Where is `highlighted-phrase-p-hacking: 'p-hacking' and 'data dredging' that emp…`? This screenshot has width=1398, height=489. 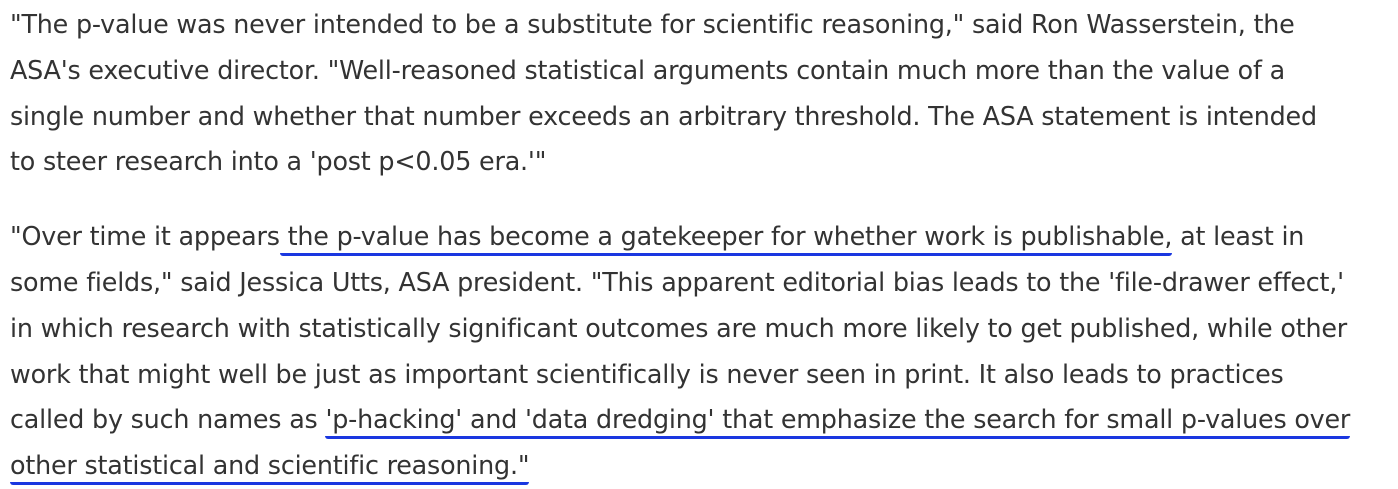
highlighted-phrase-p-hacking: 'p-hacking' and 'data dredging' that emp… is located at coordinates (837, 422).